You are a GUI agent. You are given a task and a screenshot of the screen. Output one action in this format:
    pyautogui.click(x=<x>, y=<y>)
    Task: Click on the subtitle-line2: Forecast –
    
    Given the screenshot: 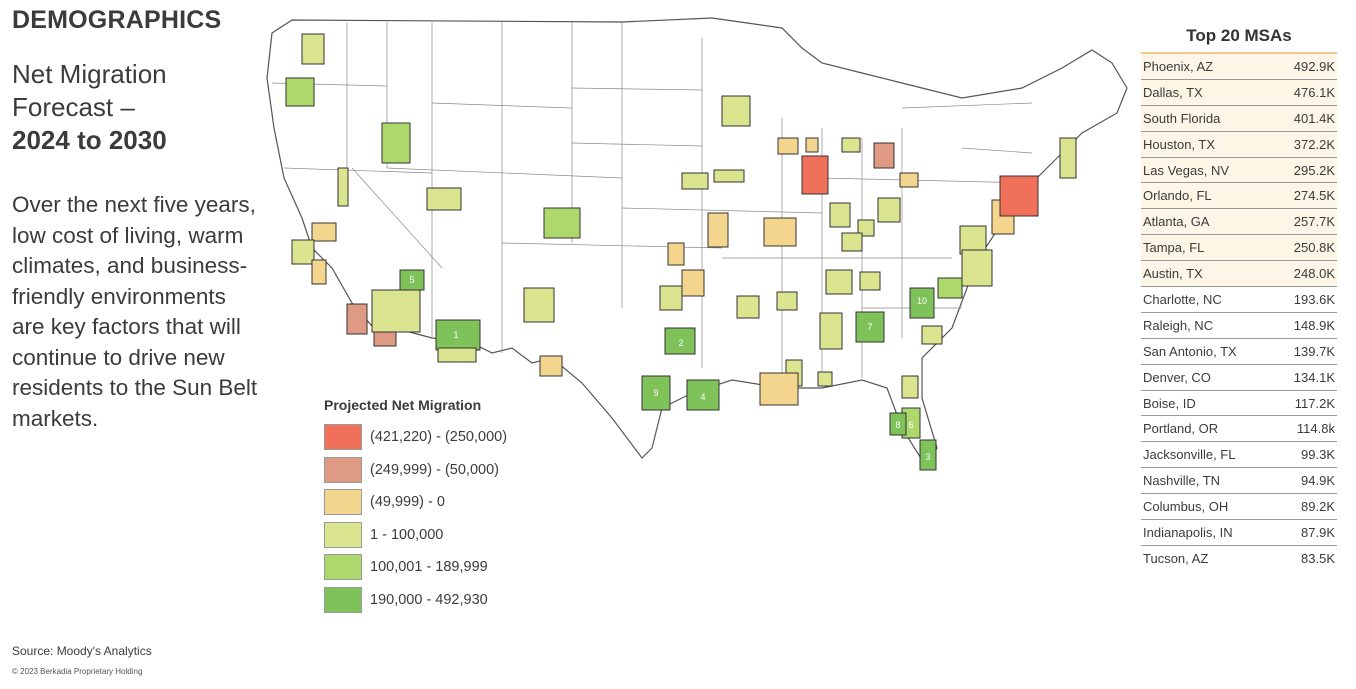 What is the action you would take?
    pyautogui.click(x=73, y=107)
    